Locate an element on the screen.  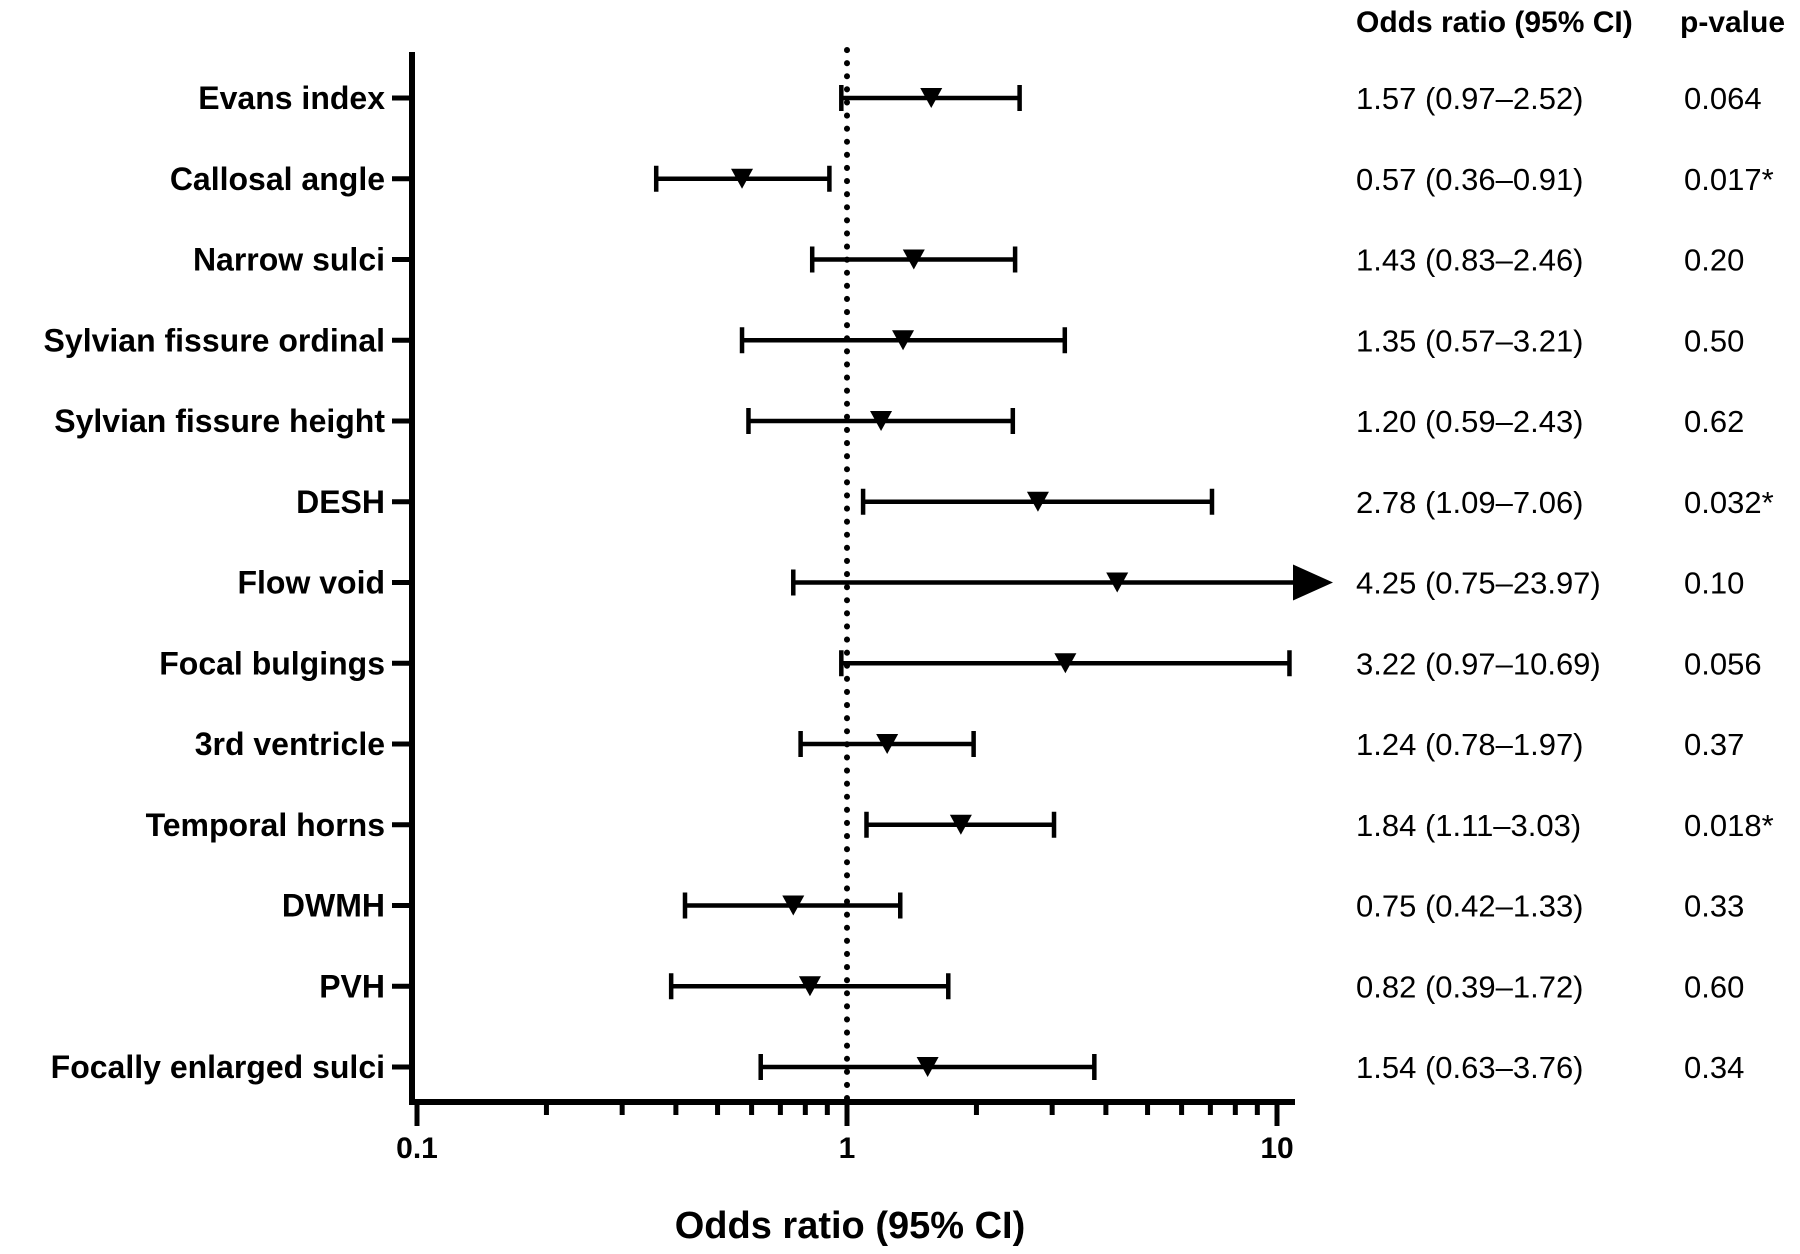
row-label: DESH is located at coordinates (340, 502).